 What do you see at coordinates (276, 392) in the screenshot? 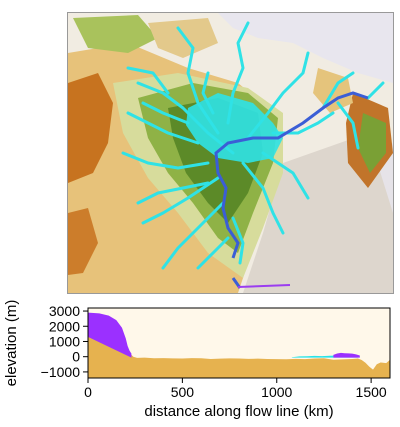
I see `x-tick-label: 1000` at bounding box center [276, 392].